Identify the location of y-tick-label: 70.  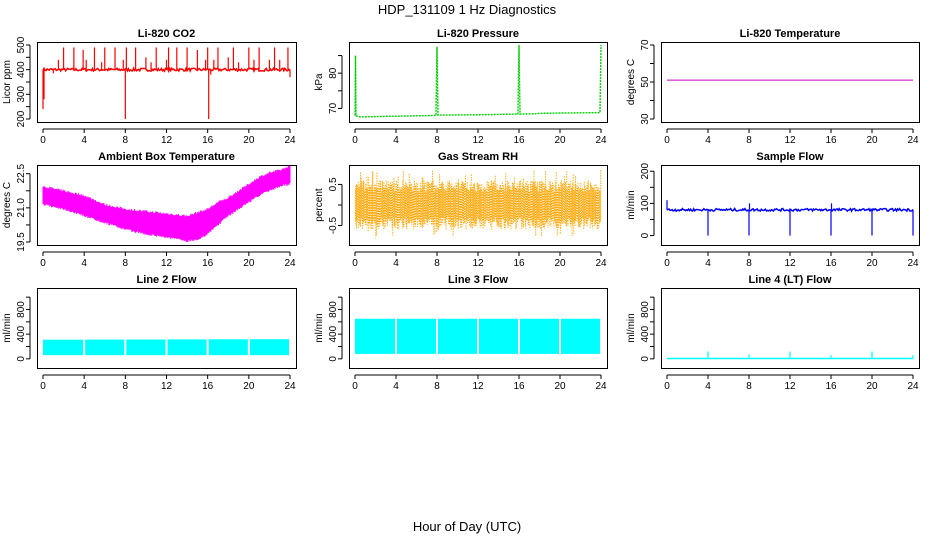
(645, 45).